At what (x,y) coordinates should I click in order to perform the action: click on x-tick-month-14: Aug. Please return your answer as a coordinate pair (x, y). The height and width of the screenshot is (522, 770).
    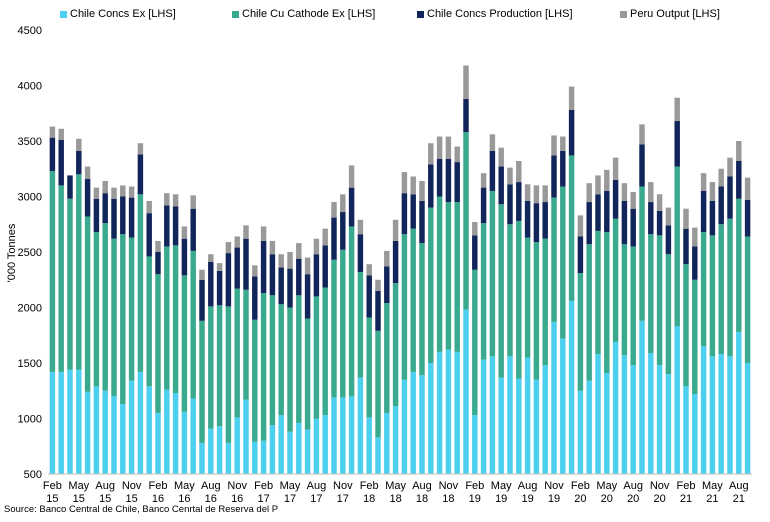
    Looking at the image, I should click on (422, 486).